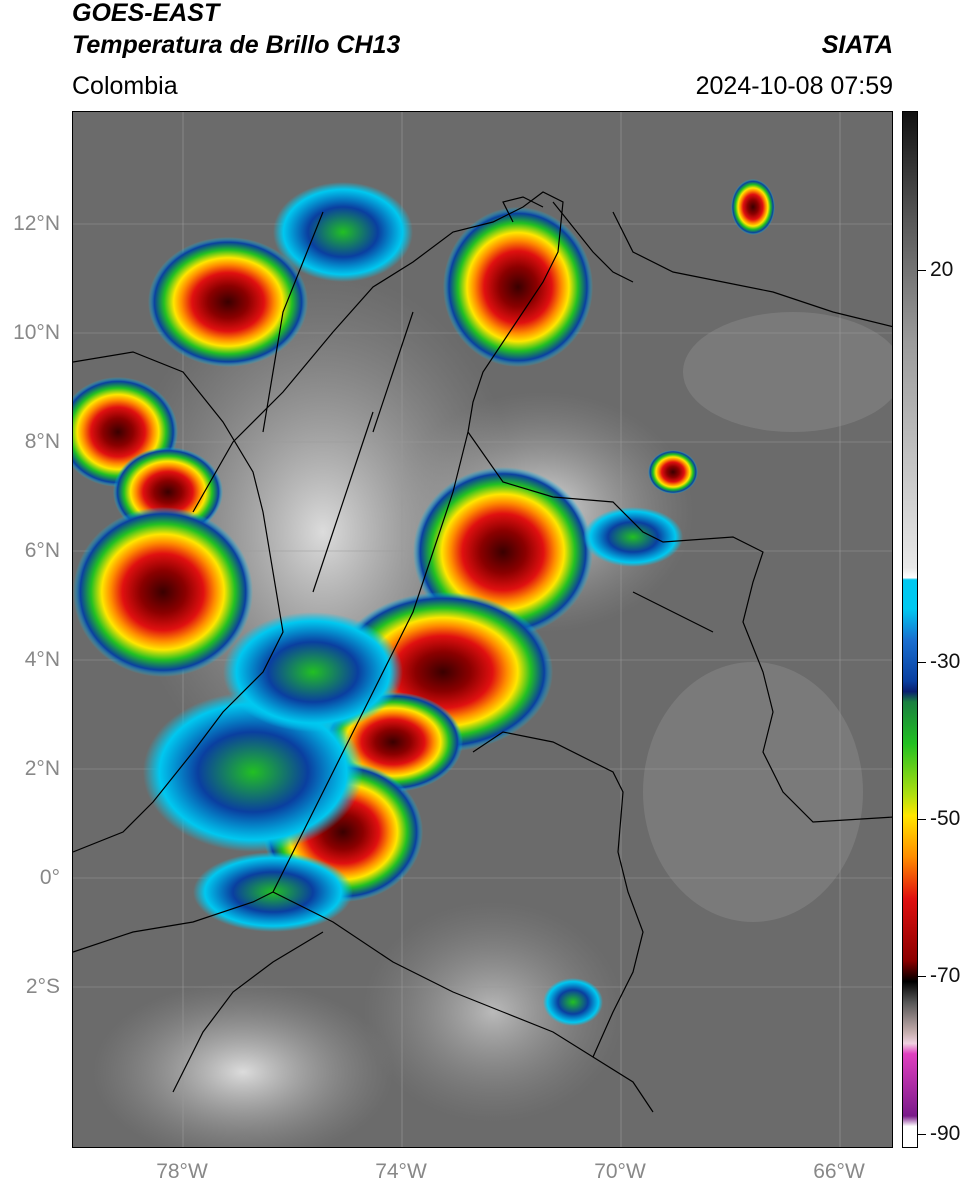  Describe the element at coordinates (910, 629) in the screenshot. I see `colorbar-icon` at that location.